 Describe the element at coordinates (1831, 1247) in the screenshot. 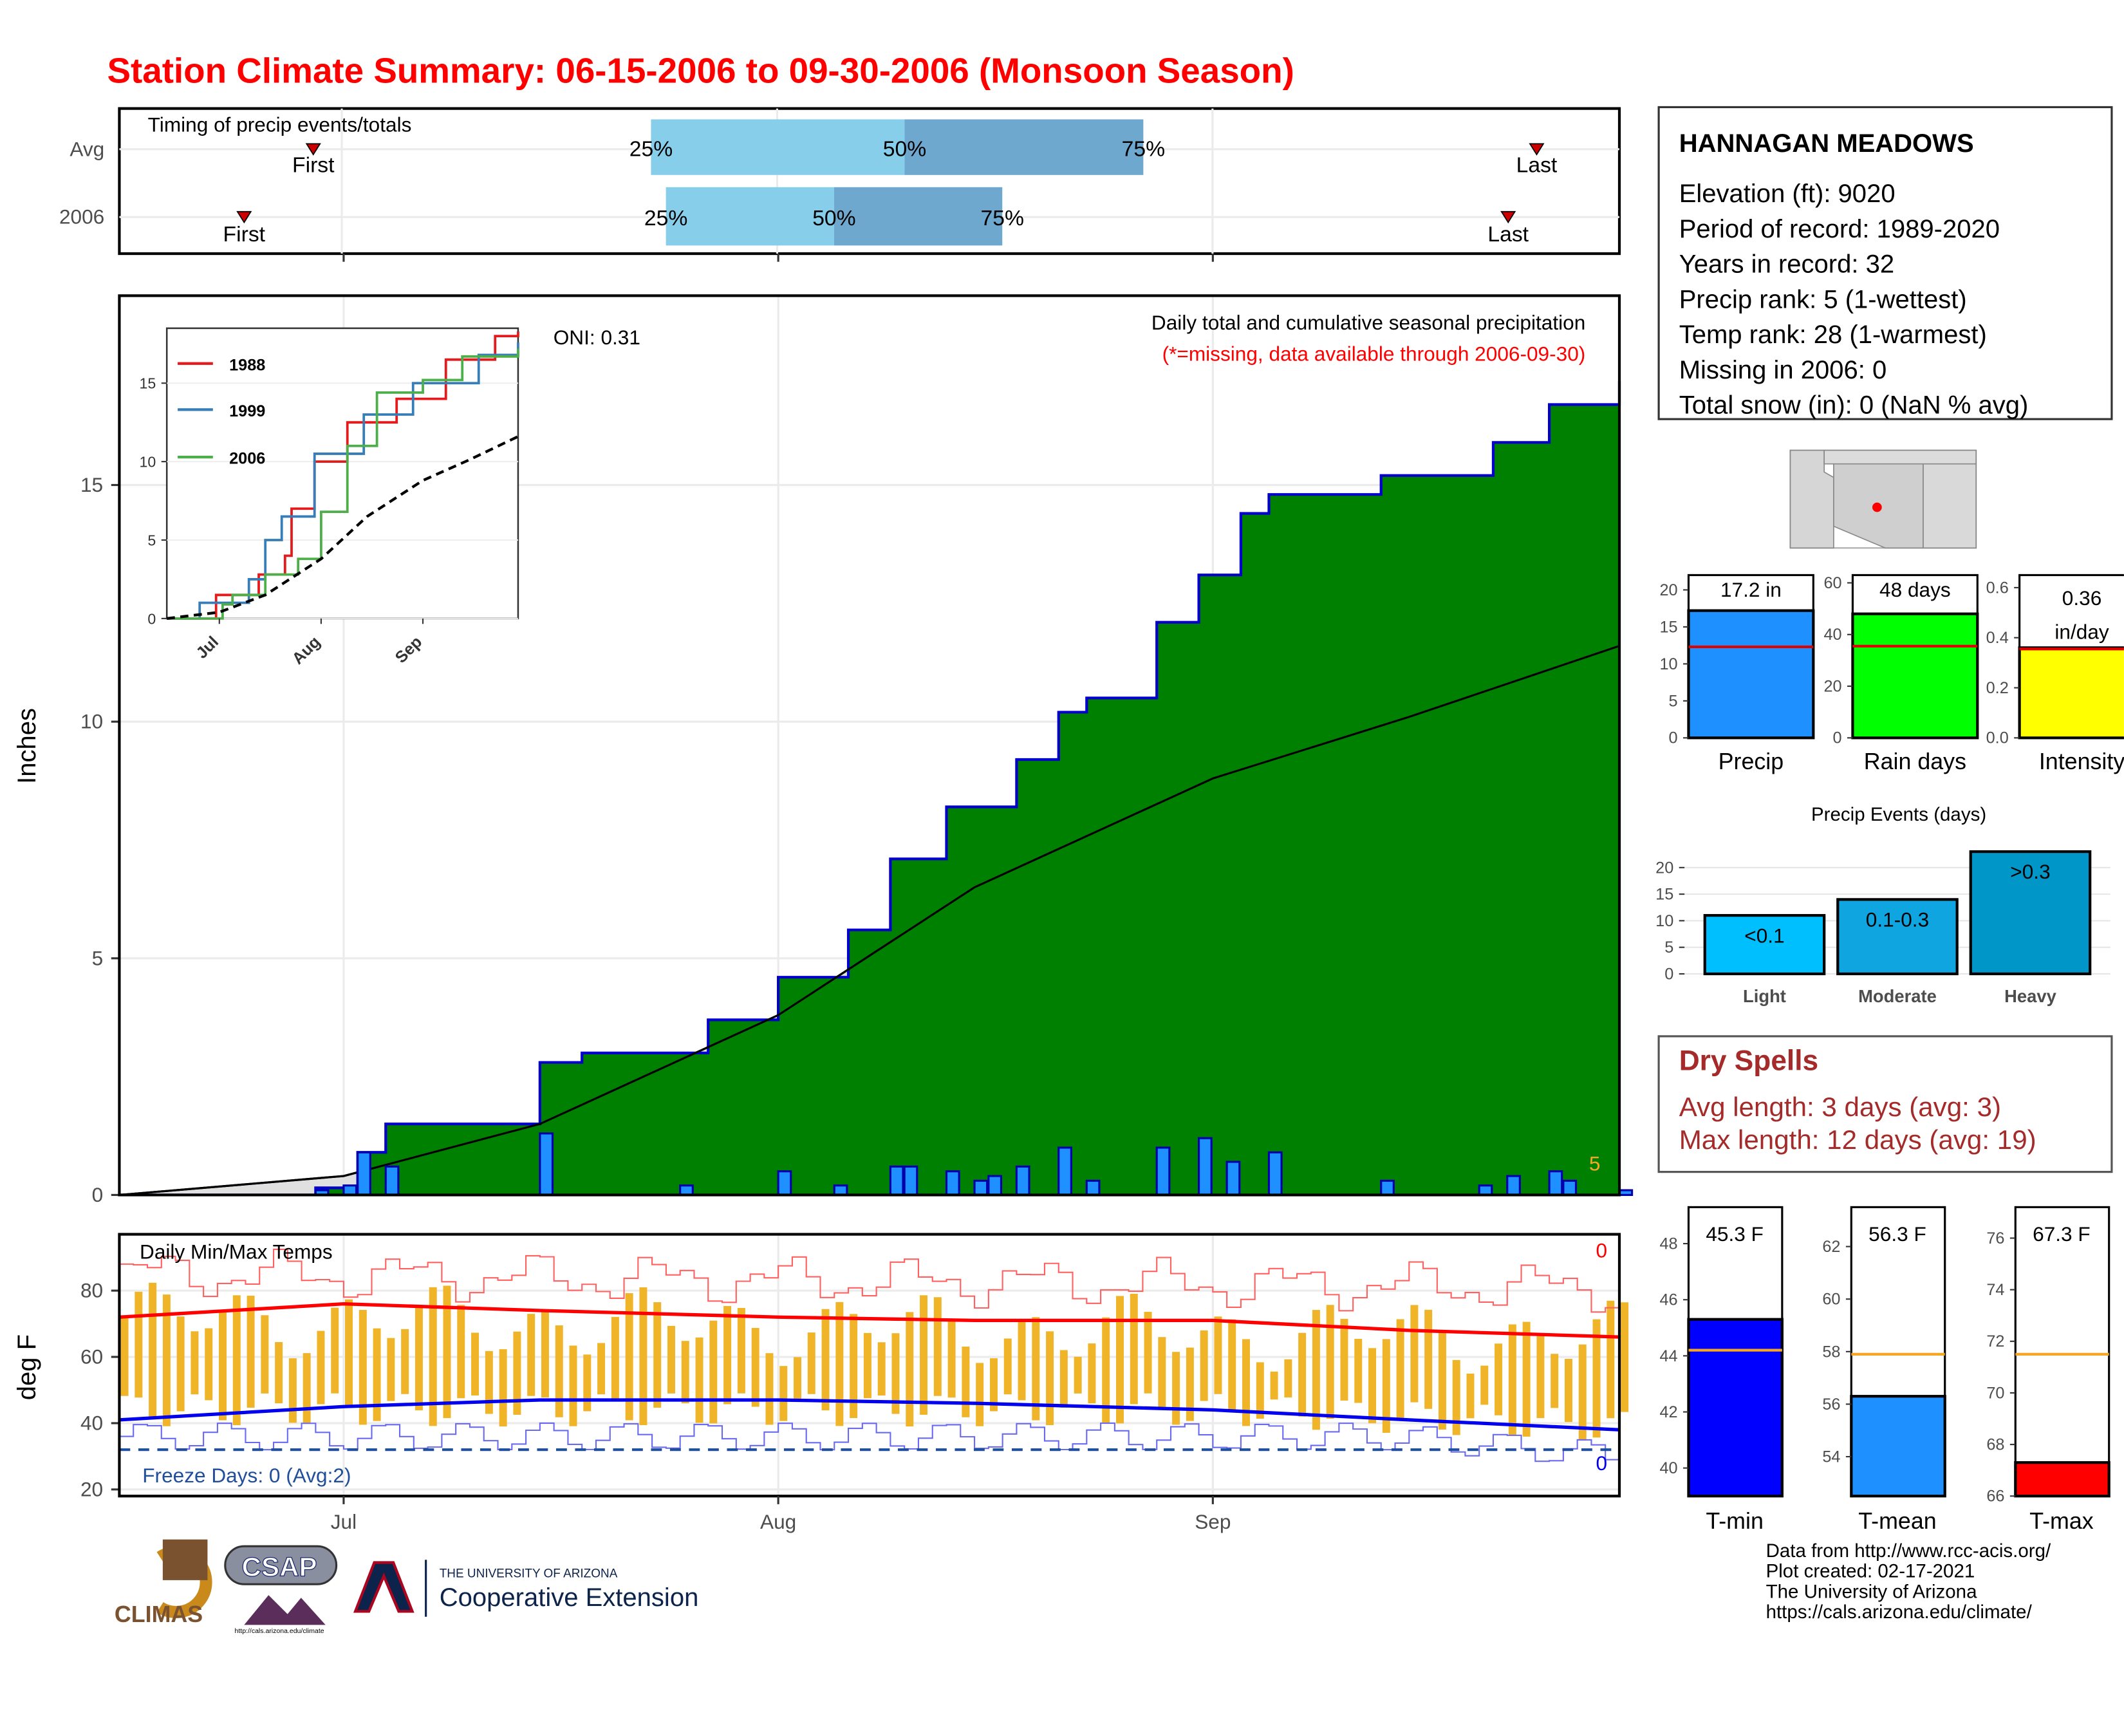

I see `tmean-mini-ytick-label-62: 62` at that location.